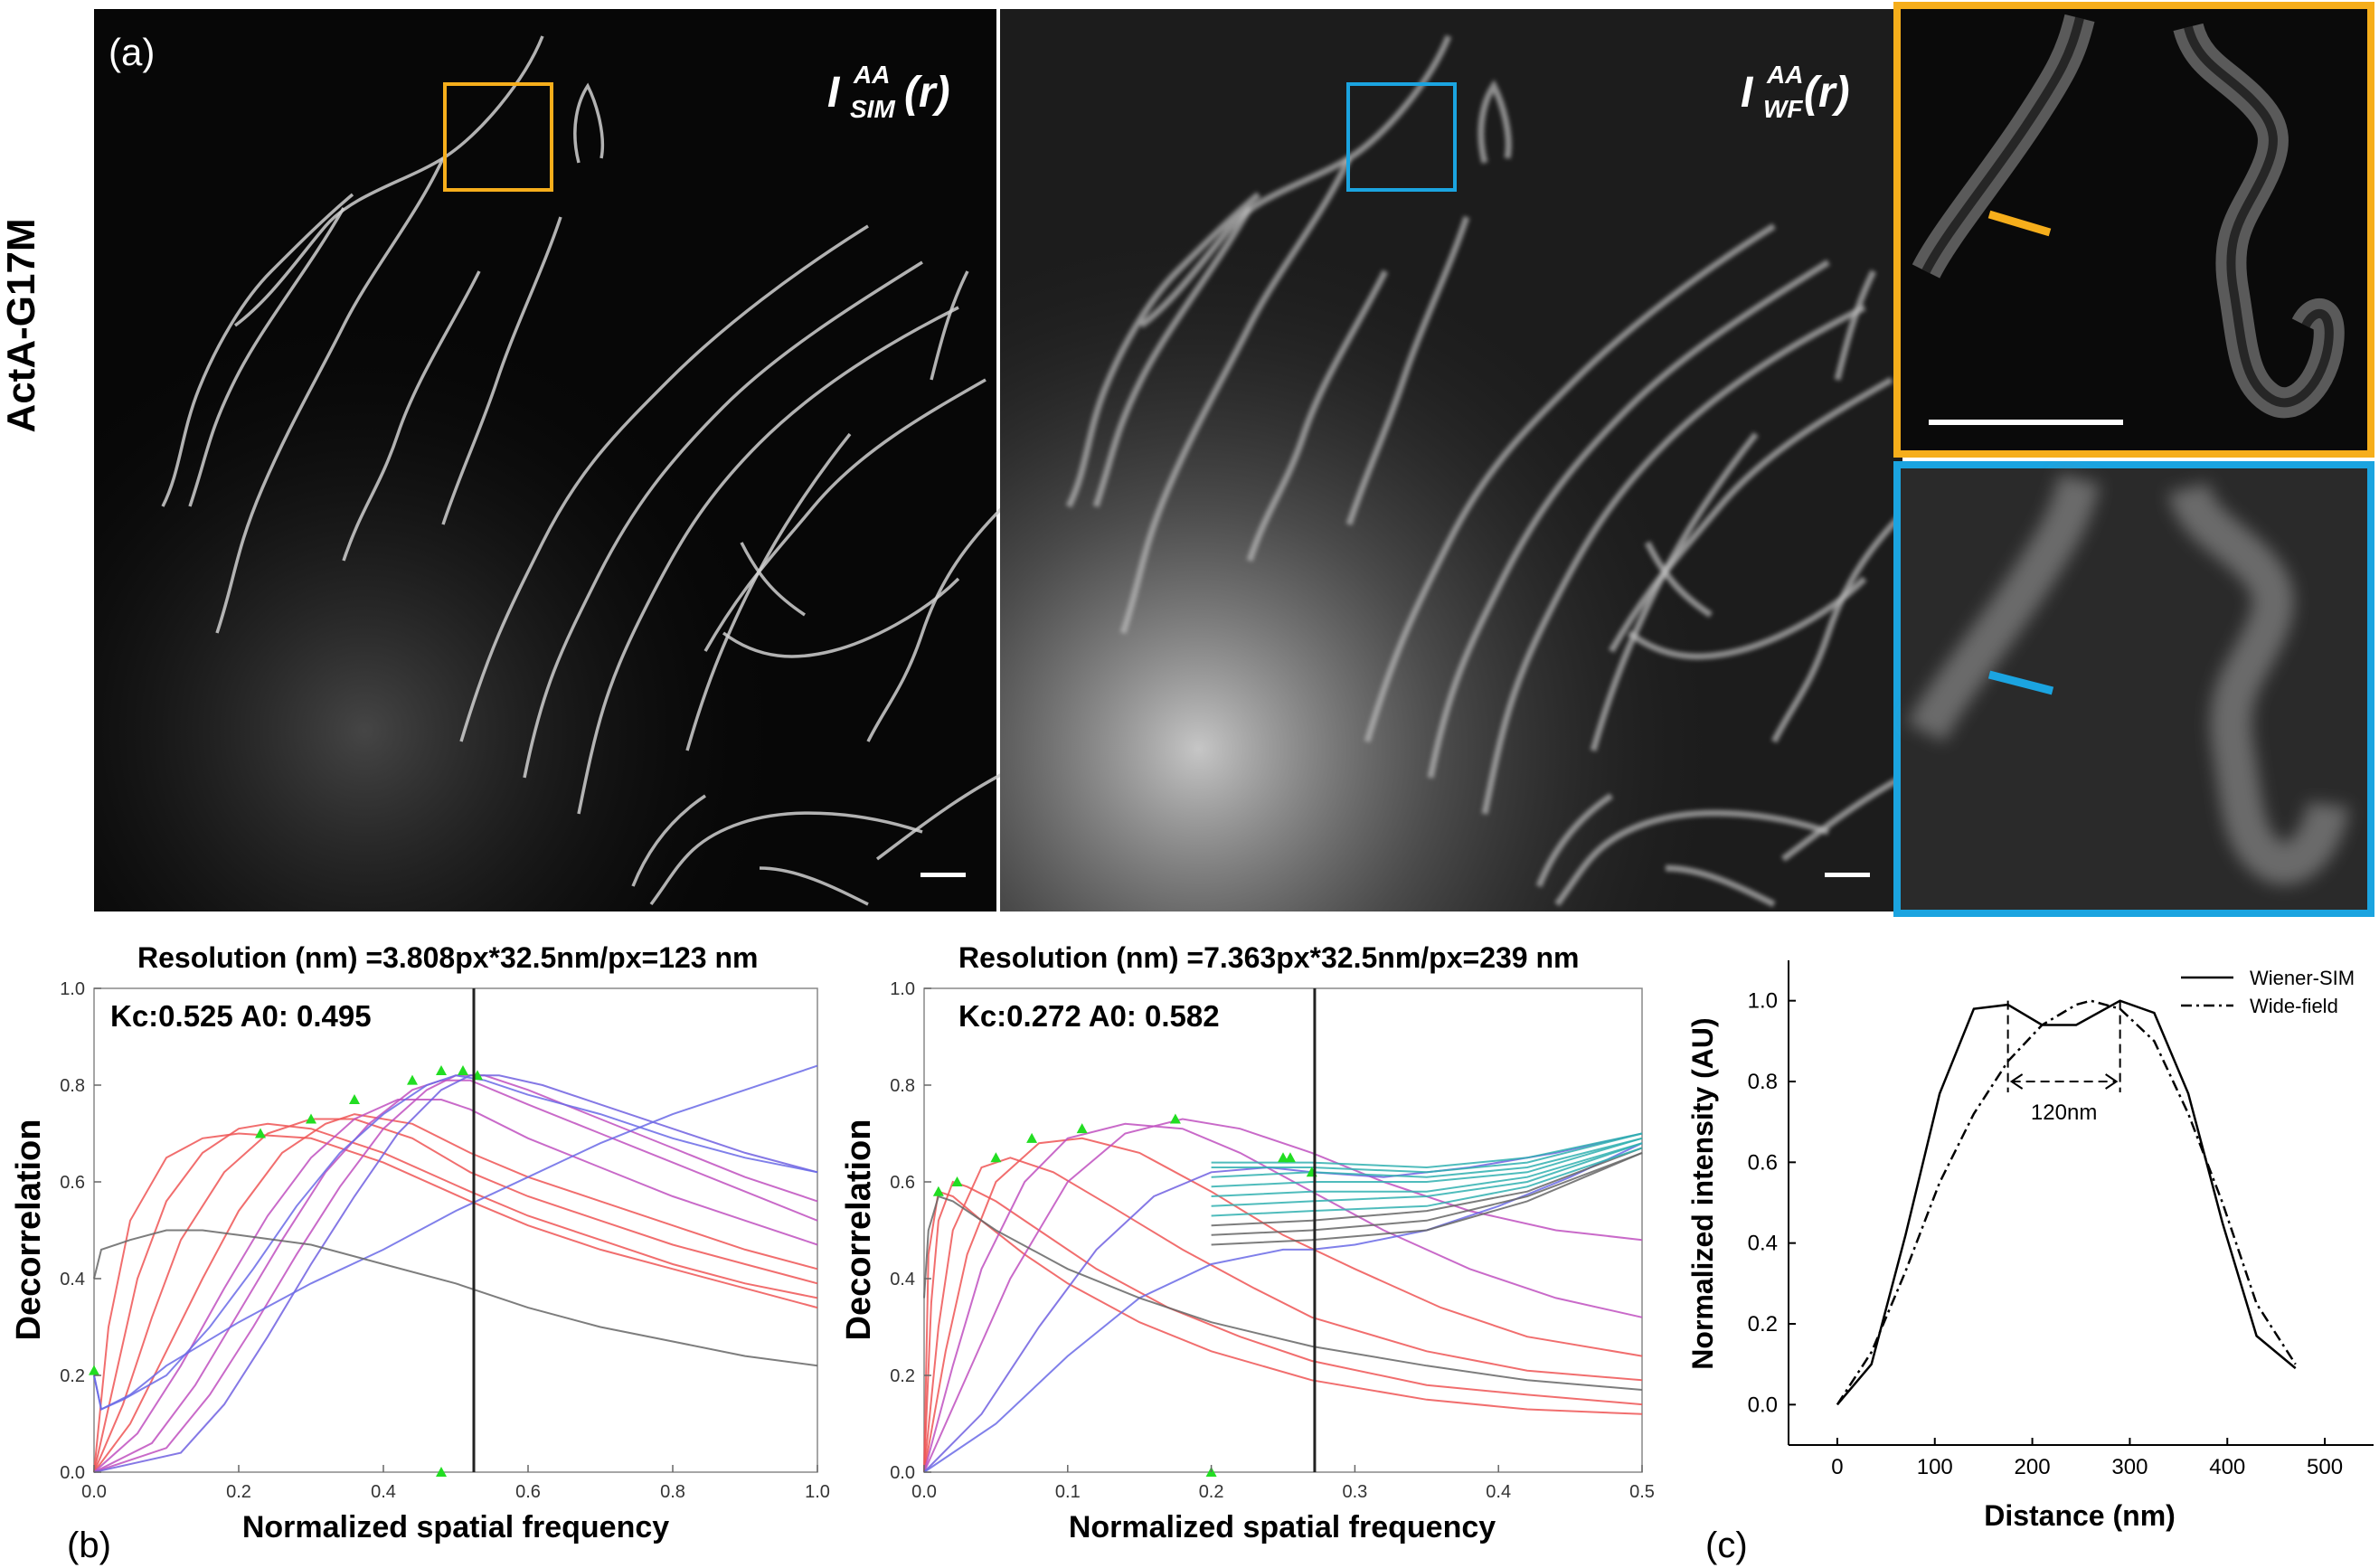 The width and height of the screenshot is (2379, 1568). What do you see at coordinates (1402, 137) in the screenshot?
I see `wf-roi-box` at bounding box center [1402, 137].